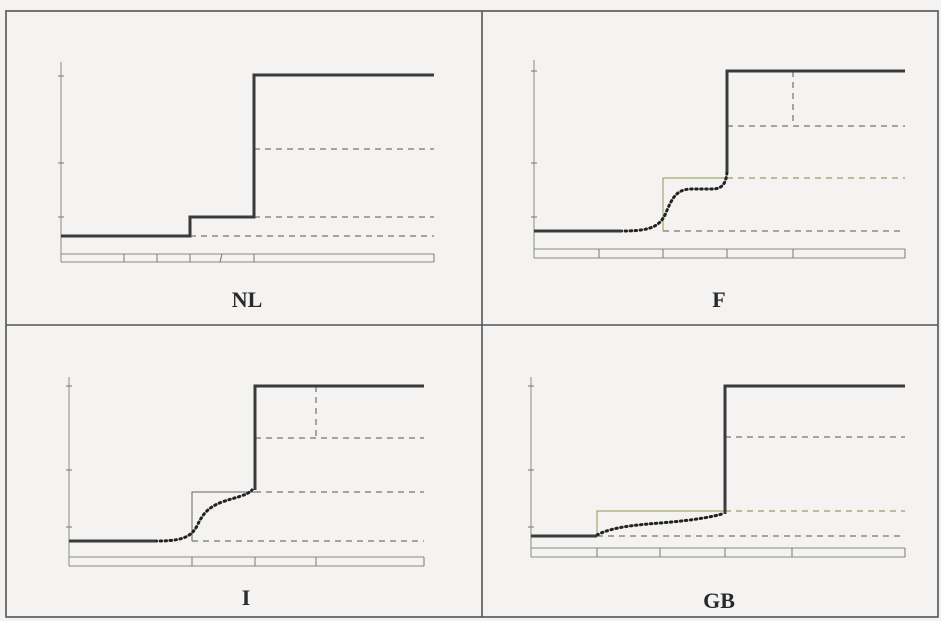 Image resolution: width=941 pixels, height=621 pixels. I want to click on panel-i: I, so click(245, 493).